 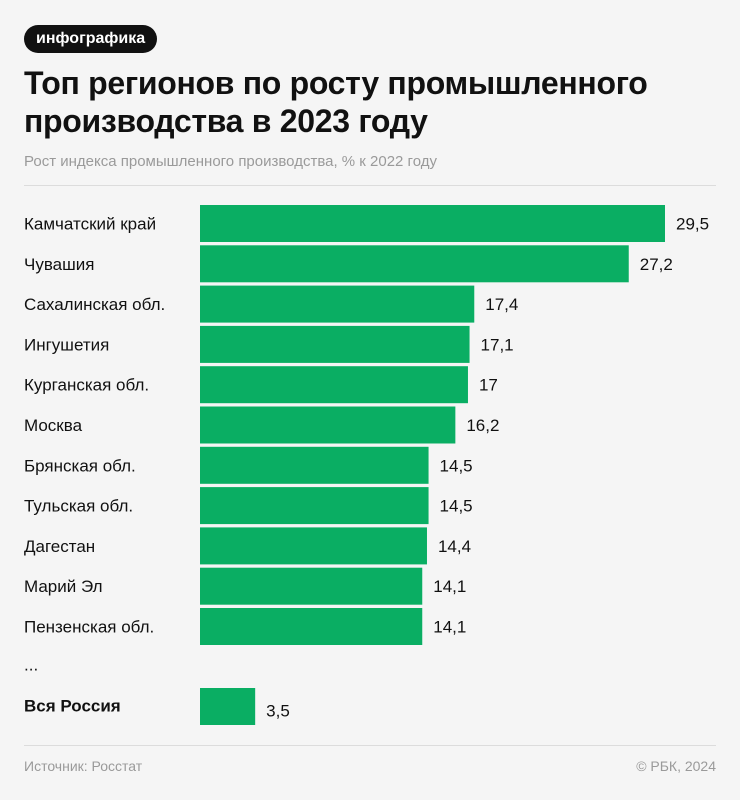 What do you see at coordinates (278, 711) in the screenshot?
I see `total-value-label: 3,5` at bounding box center [278, 711].